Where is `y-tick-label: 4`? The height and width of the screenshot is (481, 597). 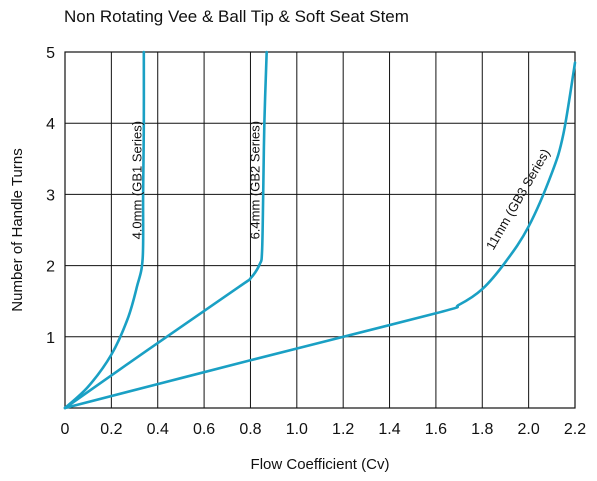 y-tick-label: 4 is located at coordinates (50, 124).